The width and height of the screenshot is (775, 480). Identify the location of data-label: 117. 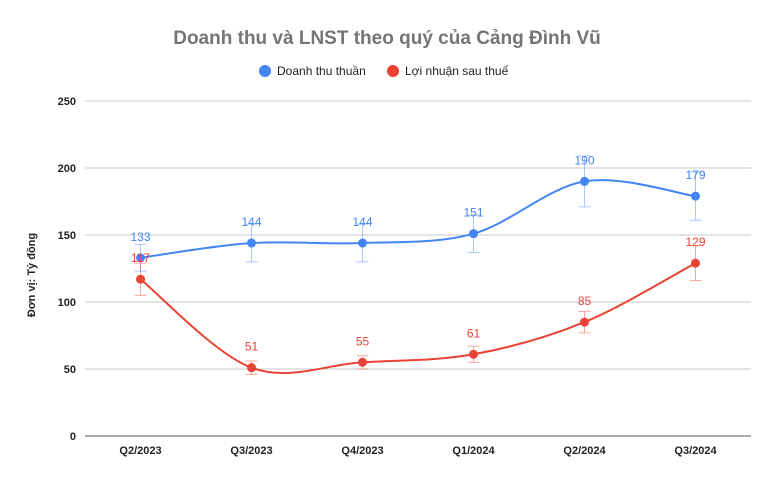
(140, 258).